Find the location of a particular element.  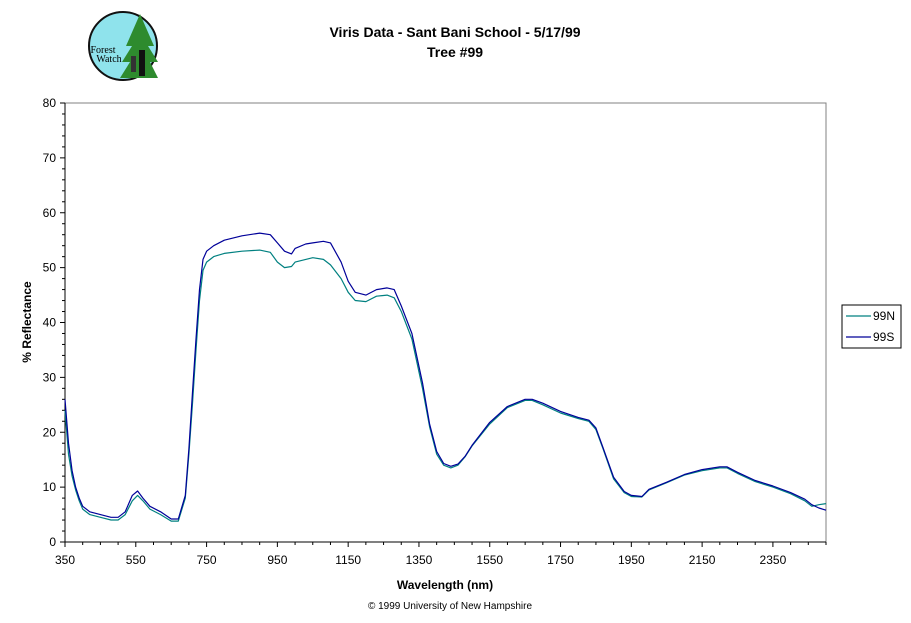

y-tick-label: 30 is located at coordinates (50, 377).